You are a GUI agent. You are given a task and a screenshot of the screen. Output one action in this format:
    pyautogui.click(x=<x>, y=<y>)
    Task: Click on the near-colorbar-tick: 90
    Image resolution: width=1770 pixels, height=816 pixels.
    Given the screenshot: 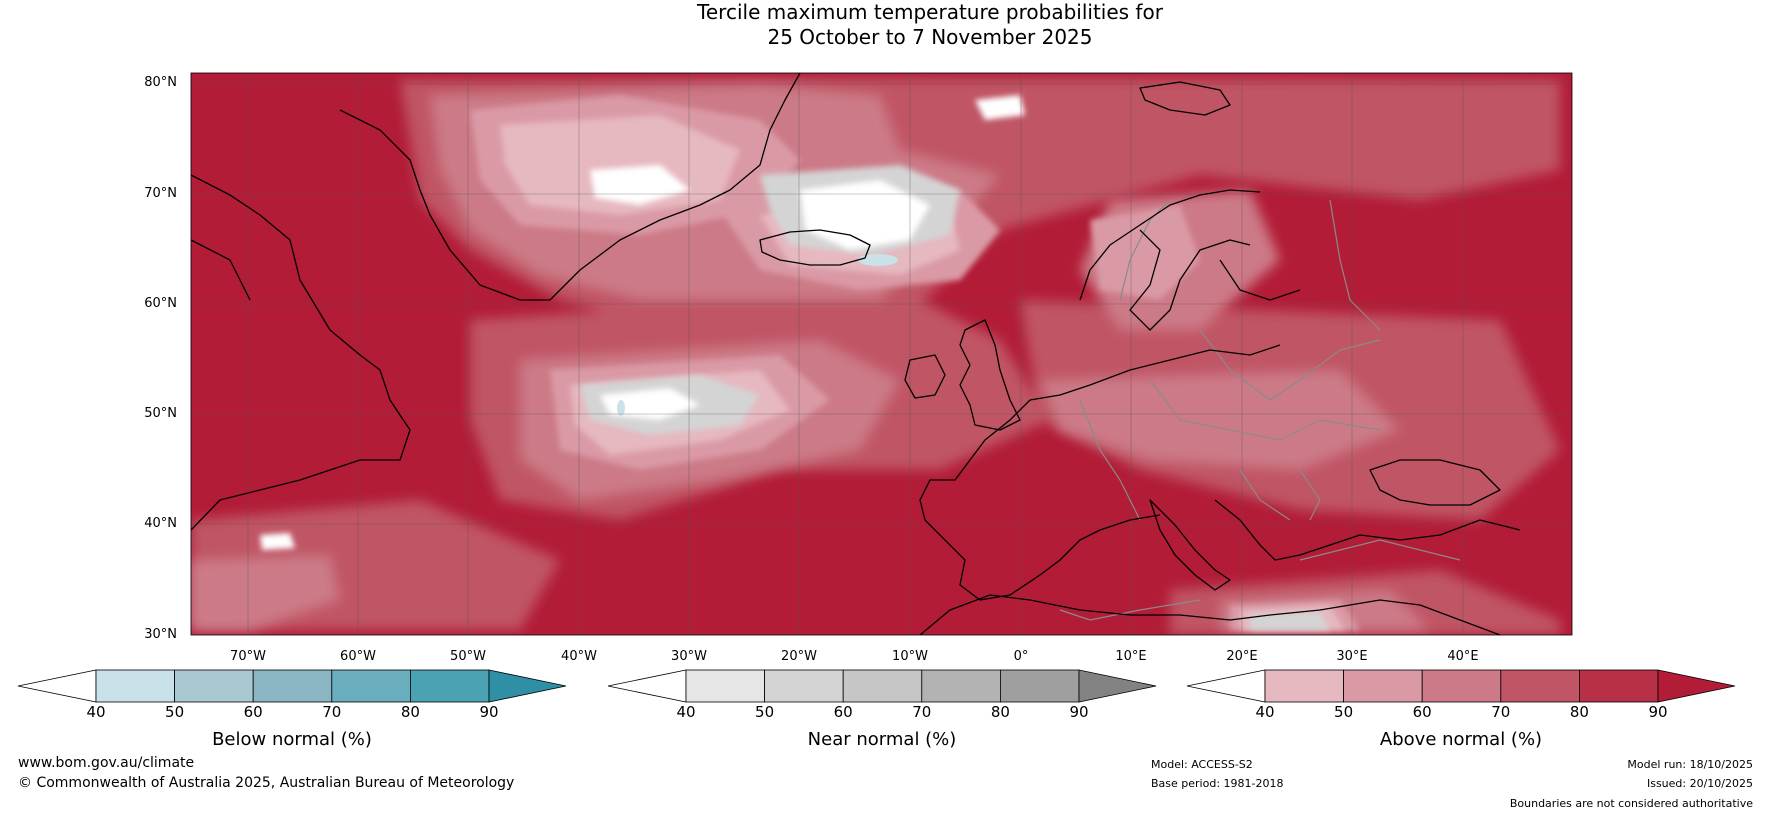 What is the action you would take?
    pyautogui.click(x=1079, y=712)
    